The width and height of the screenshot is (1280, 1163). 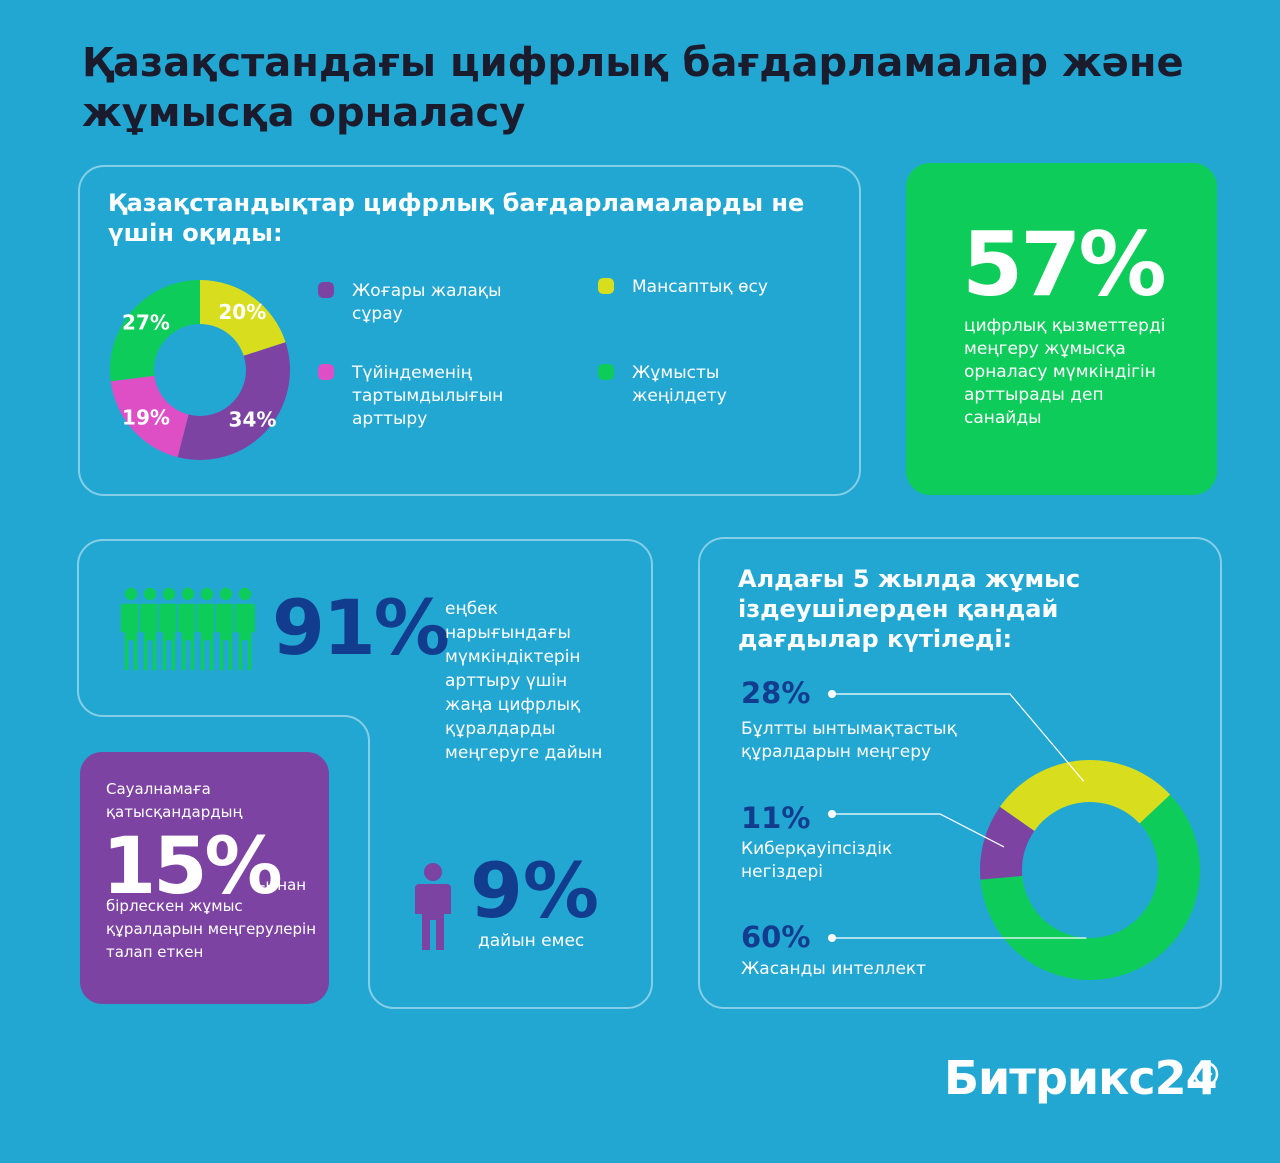 I want to click on legend-item-resume: Түйіндеменің тартымдылығын арттыру, so click(x=422, y=396).